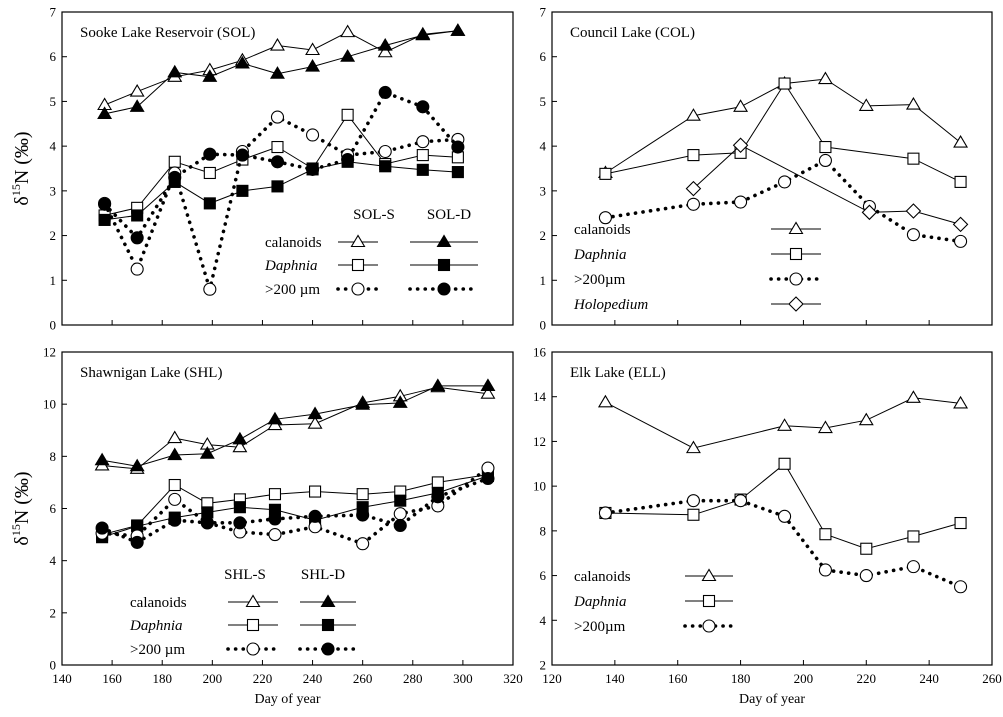 The height and width of the screenshot is (717, 1003). I want to click on x-tick-label: 260, so click(992, 678).